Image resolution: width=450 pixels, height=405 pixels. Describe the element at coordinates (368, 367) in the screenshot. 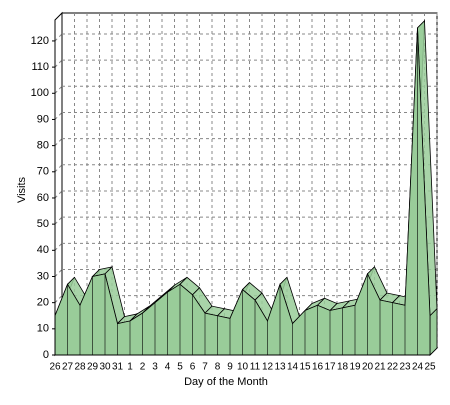

I see `x-tick-label: 20` at that location.